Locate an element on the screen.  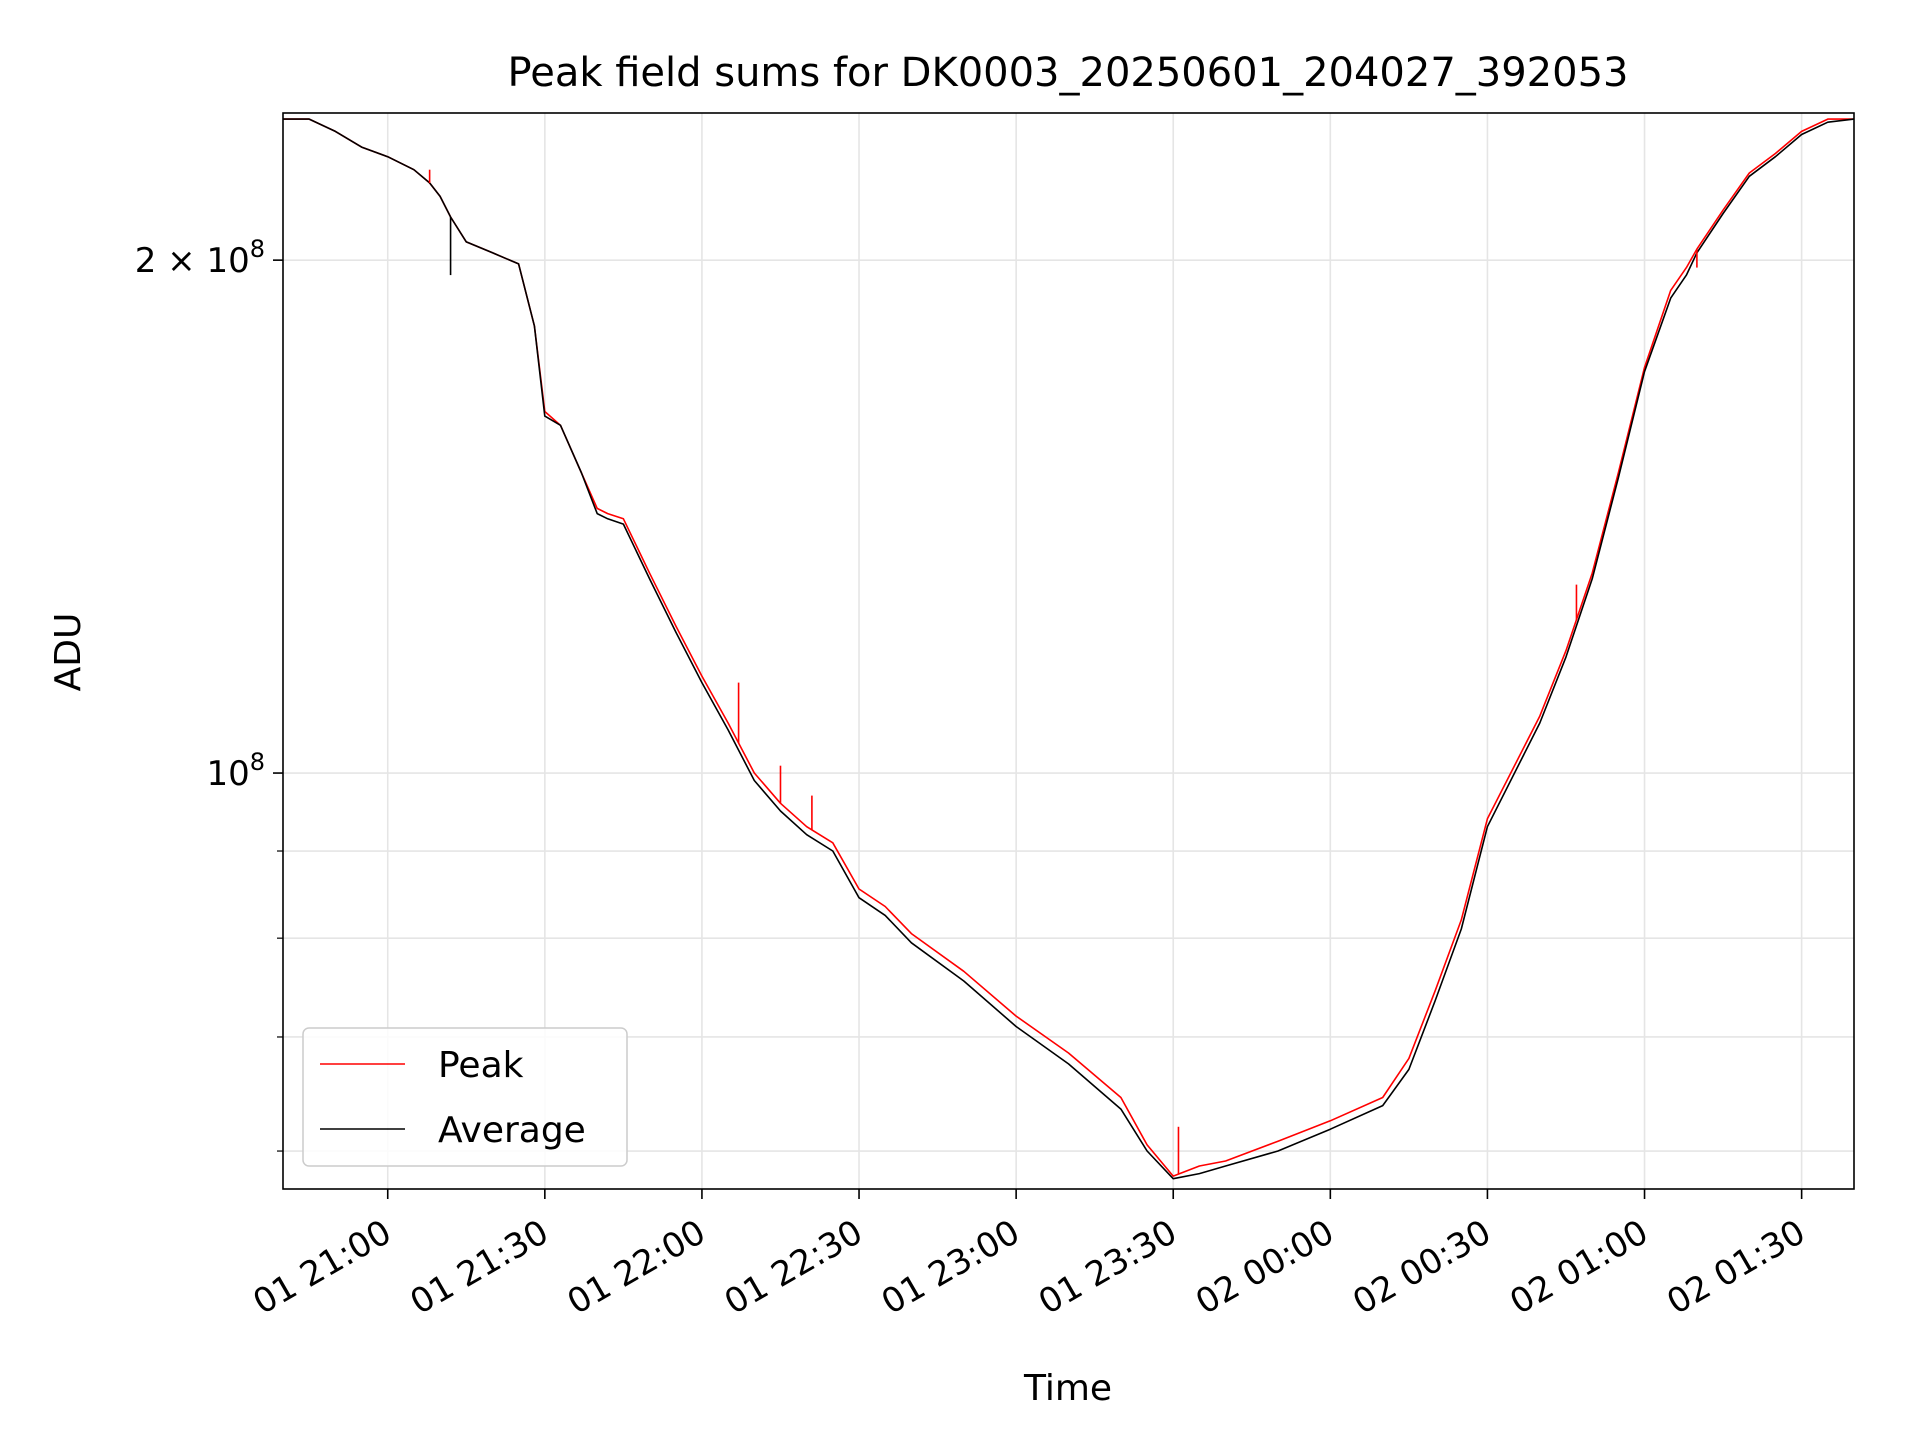
legend: Peak Average is located at coordinates (465, 1097).